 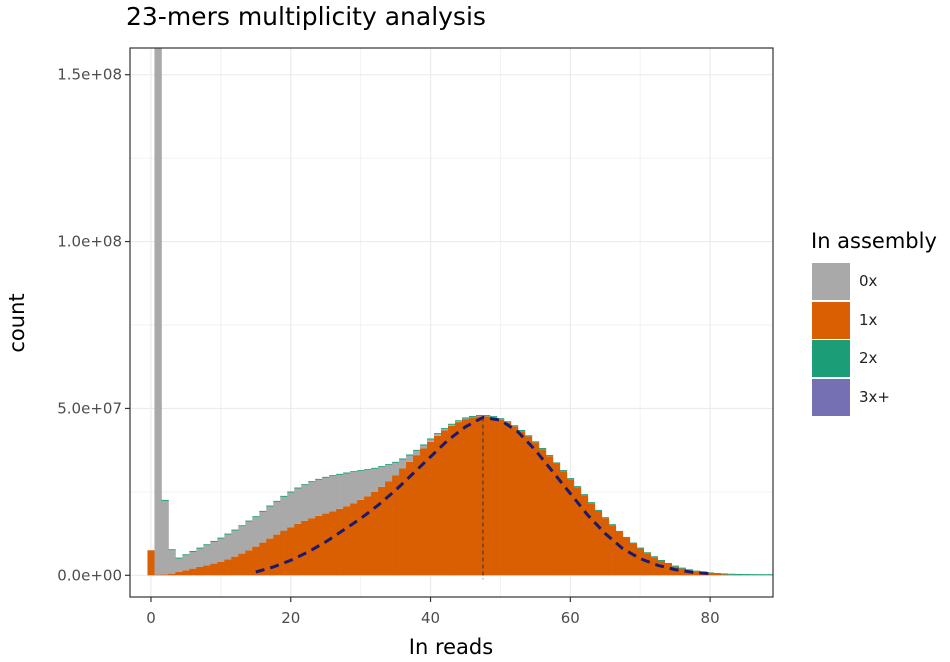 I want to click on legend-label-2x: 2x, so click(x=868, y=358).